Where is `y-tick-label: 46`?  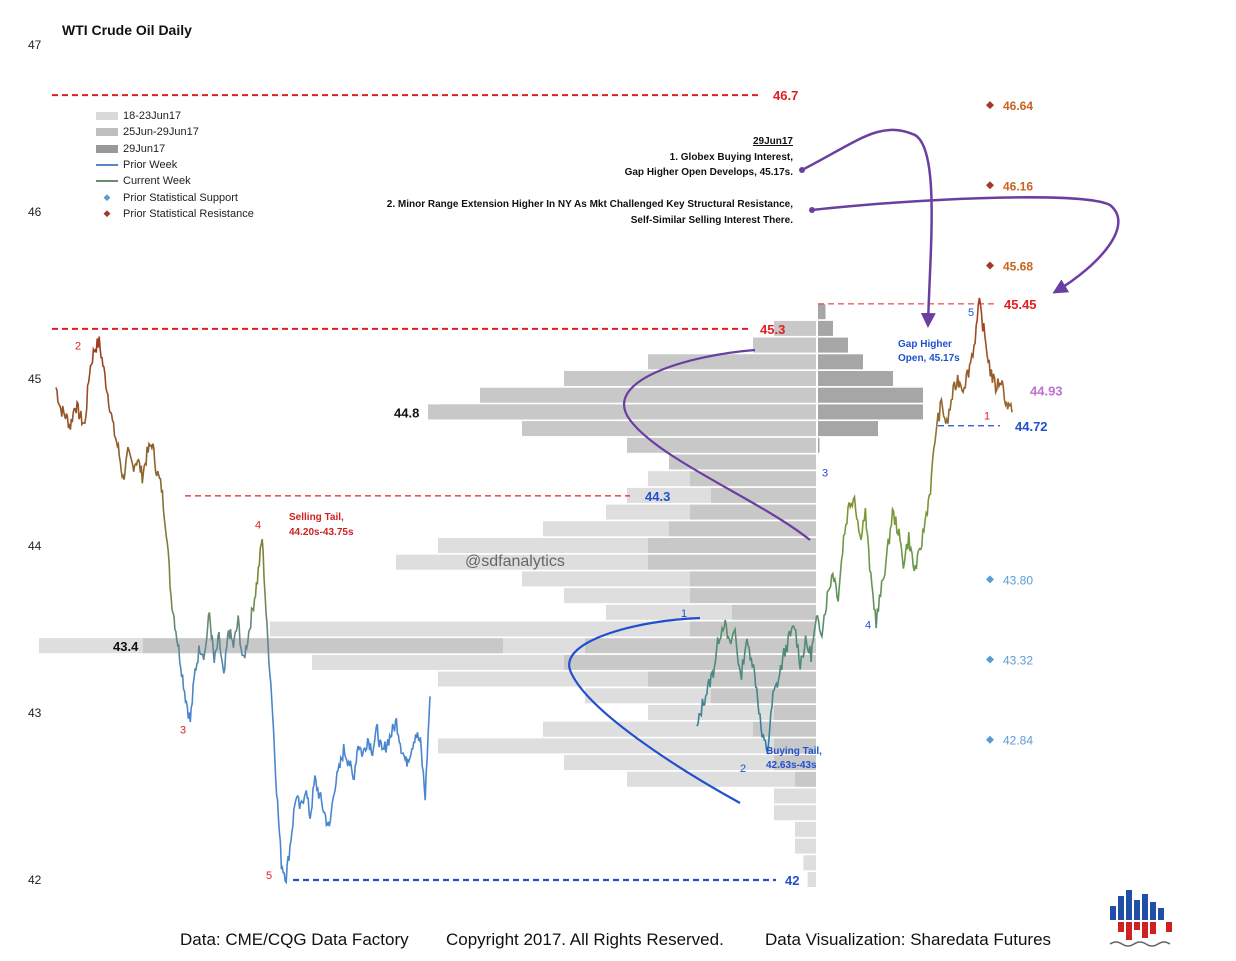 y-tick-label: 46 is located at coordinates (35, 212).